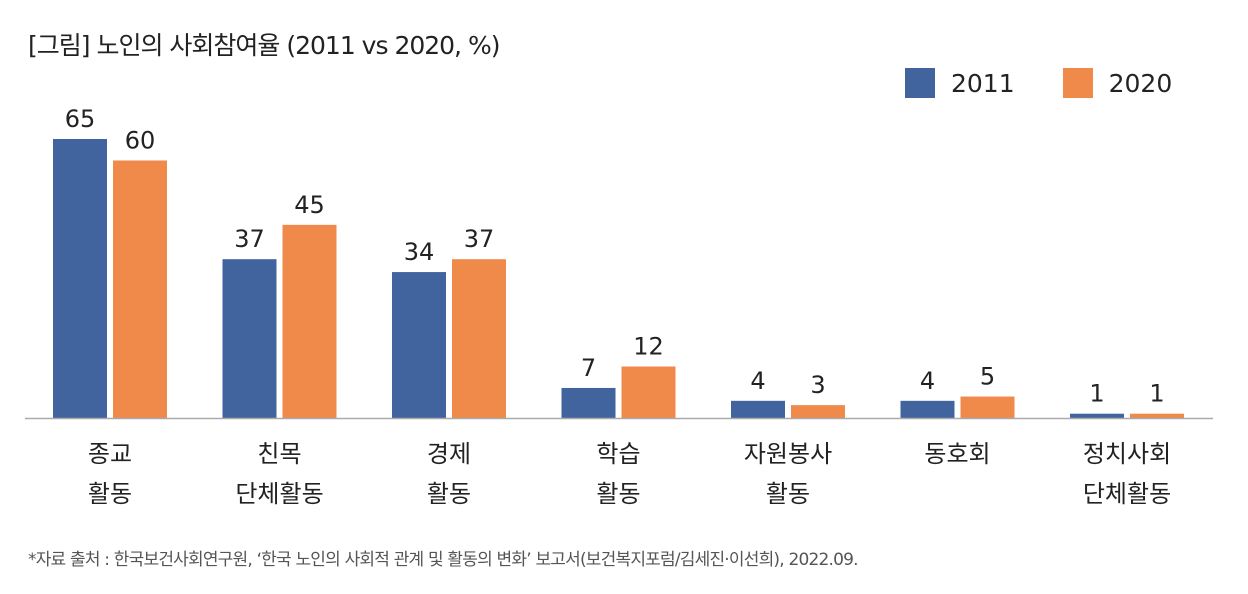 Image resolution: width=1248 pixels, height=594 pixels. Describe the element at coordinates (957, 454) in the screenshot. I see `x-tick-label: 동호회` at that location.